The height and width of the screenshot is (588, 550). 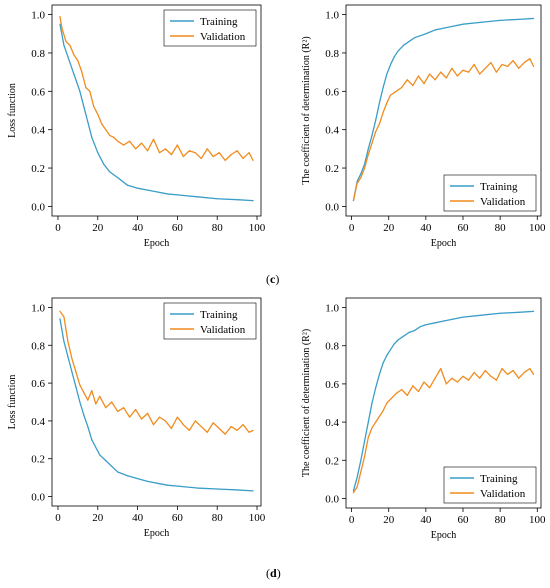 What do you see at coordinates (503, 202) in the screenshot?
I see `legend-label-validation: Validation` at bounding box center [503, 202].